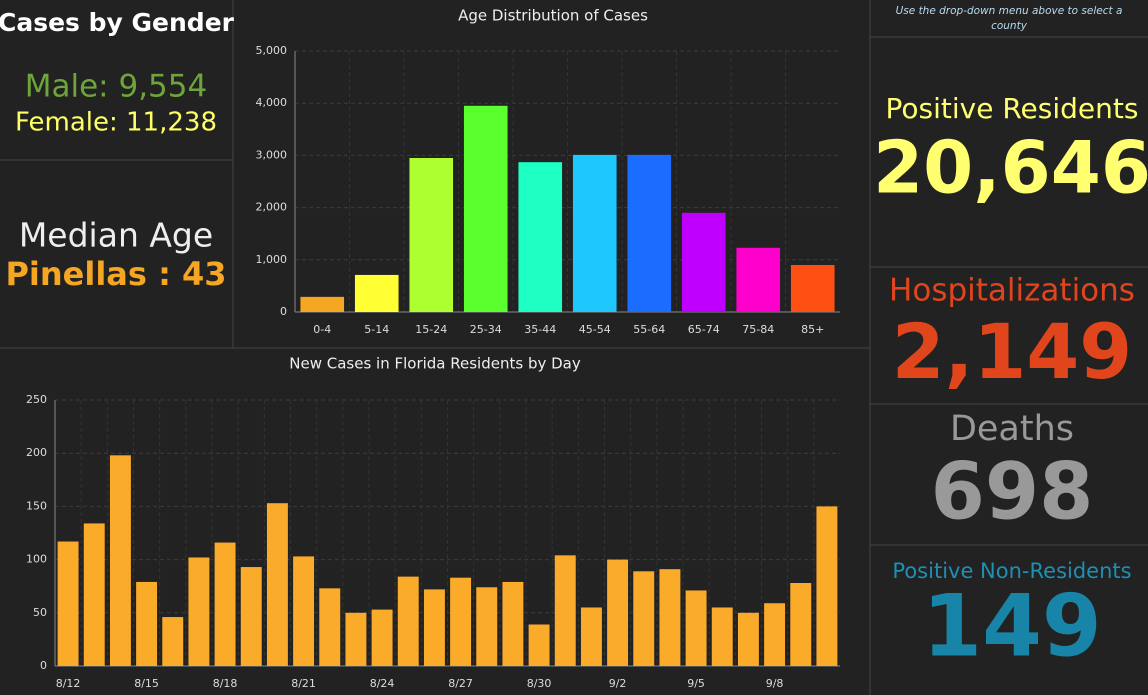 This screenshot has height=695, width=1148. What do you see at coordinates (704, 329) in the screenshot?
I see `x-tick-label: 65-74` at bounding box center [704, 329].